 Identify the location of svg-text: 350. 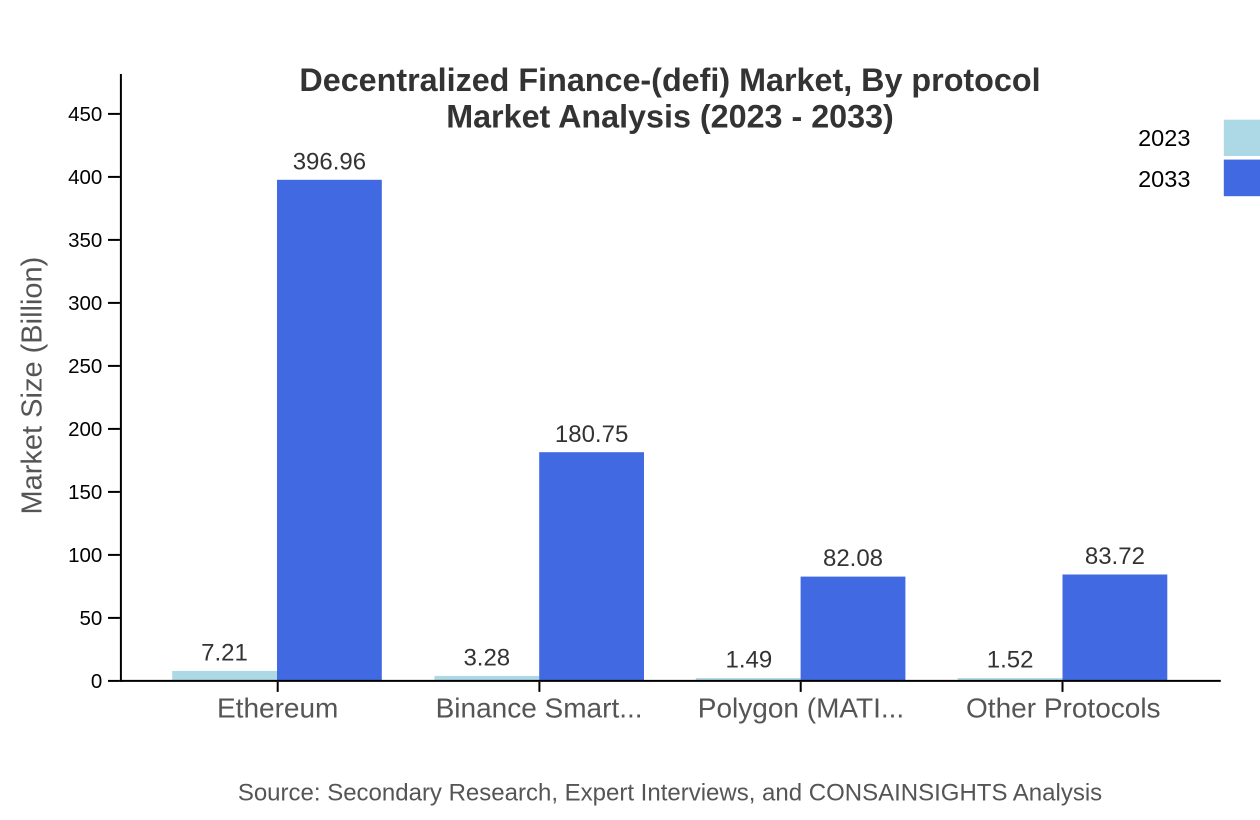
(85, 240).